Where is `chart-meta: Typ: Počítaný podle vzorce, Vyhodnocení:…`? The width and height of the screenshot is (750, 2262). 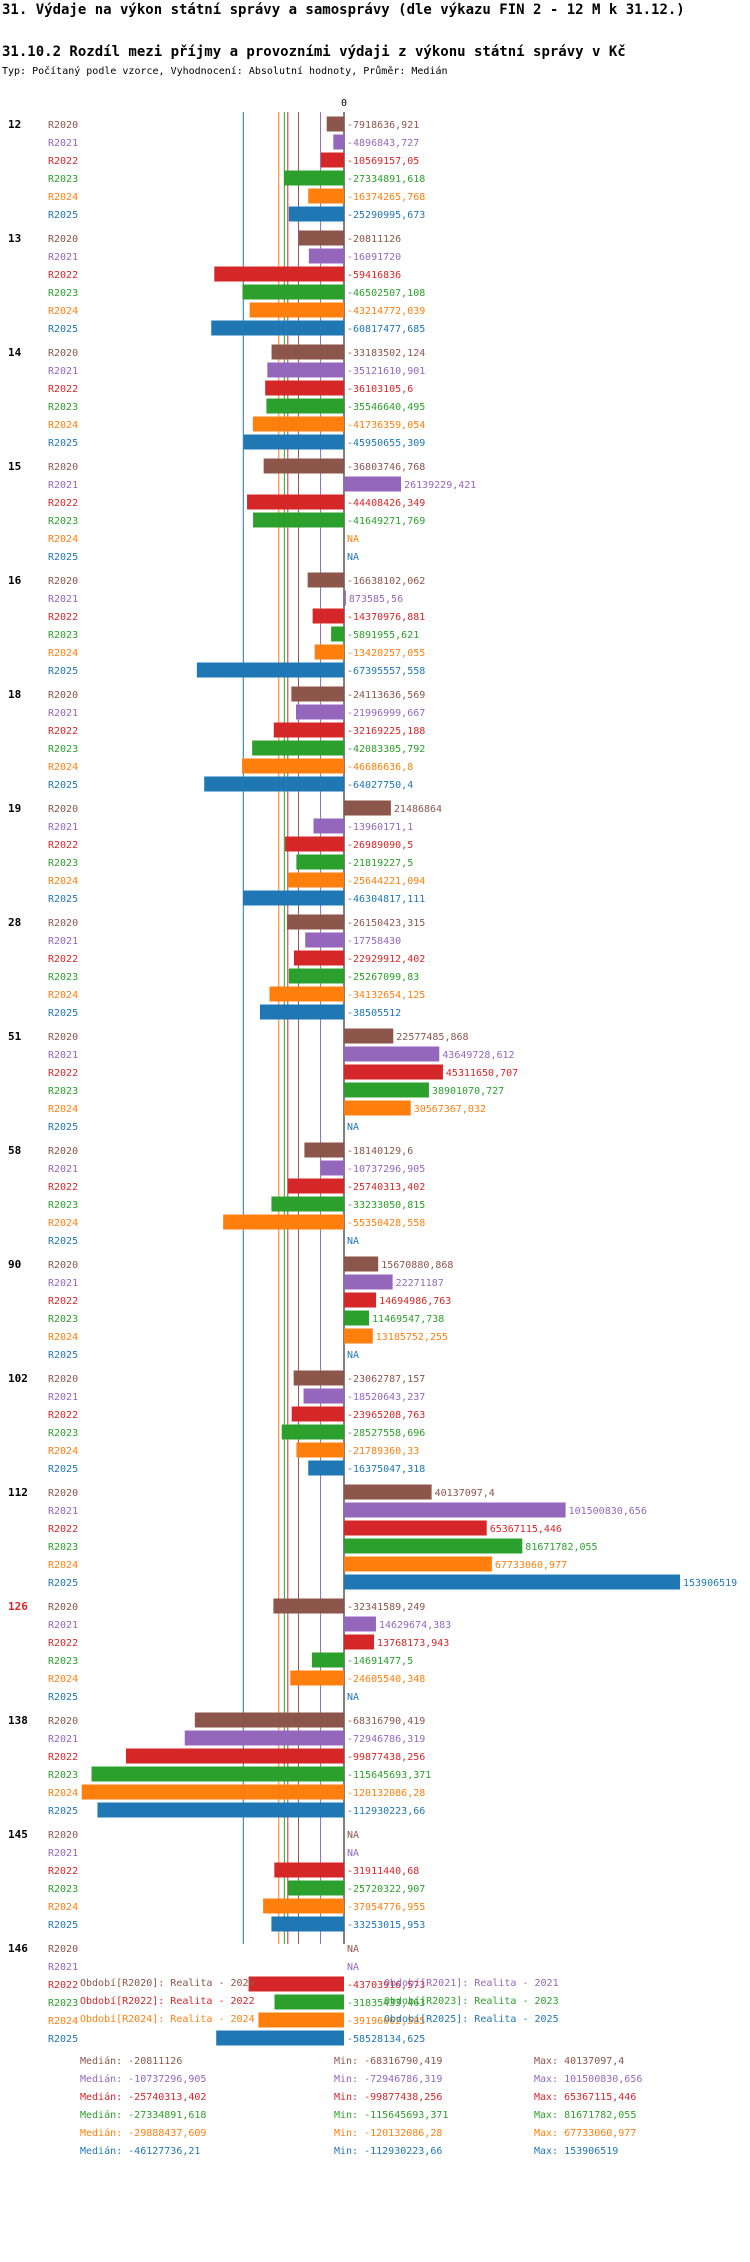 chart-meta: Typ: Počítaný podle vzorce, Vyhodnocení:… is located at coordinates (225, 71).